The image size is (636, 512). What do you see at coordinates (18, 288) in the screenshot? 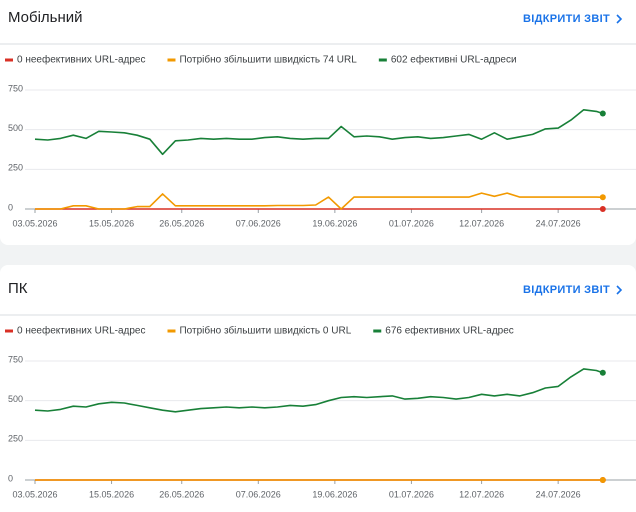
I see `card-title: ПК` at bounding box center [18, 288].